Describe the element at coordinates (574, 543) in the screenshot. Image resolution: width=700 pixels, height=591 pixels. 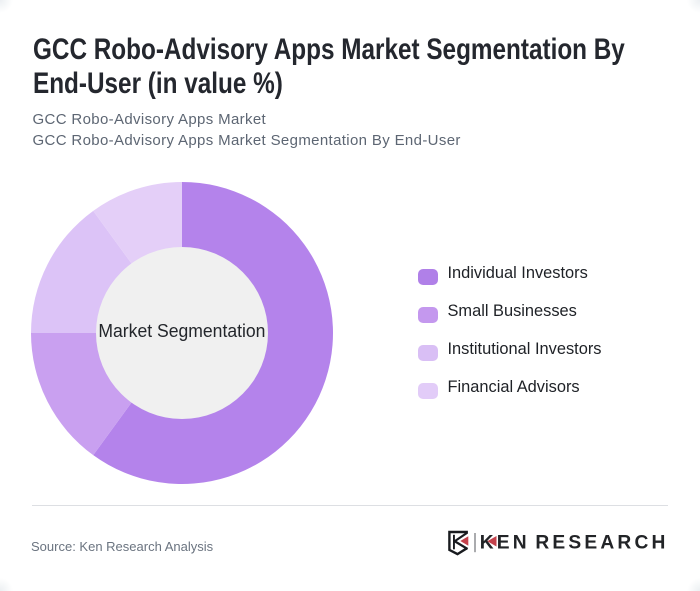
I see `svg-text: KEN RESEARCH` at that location.